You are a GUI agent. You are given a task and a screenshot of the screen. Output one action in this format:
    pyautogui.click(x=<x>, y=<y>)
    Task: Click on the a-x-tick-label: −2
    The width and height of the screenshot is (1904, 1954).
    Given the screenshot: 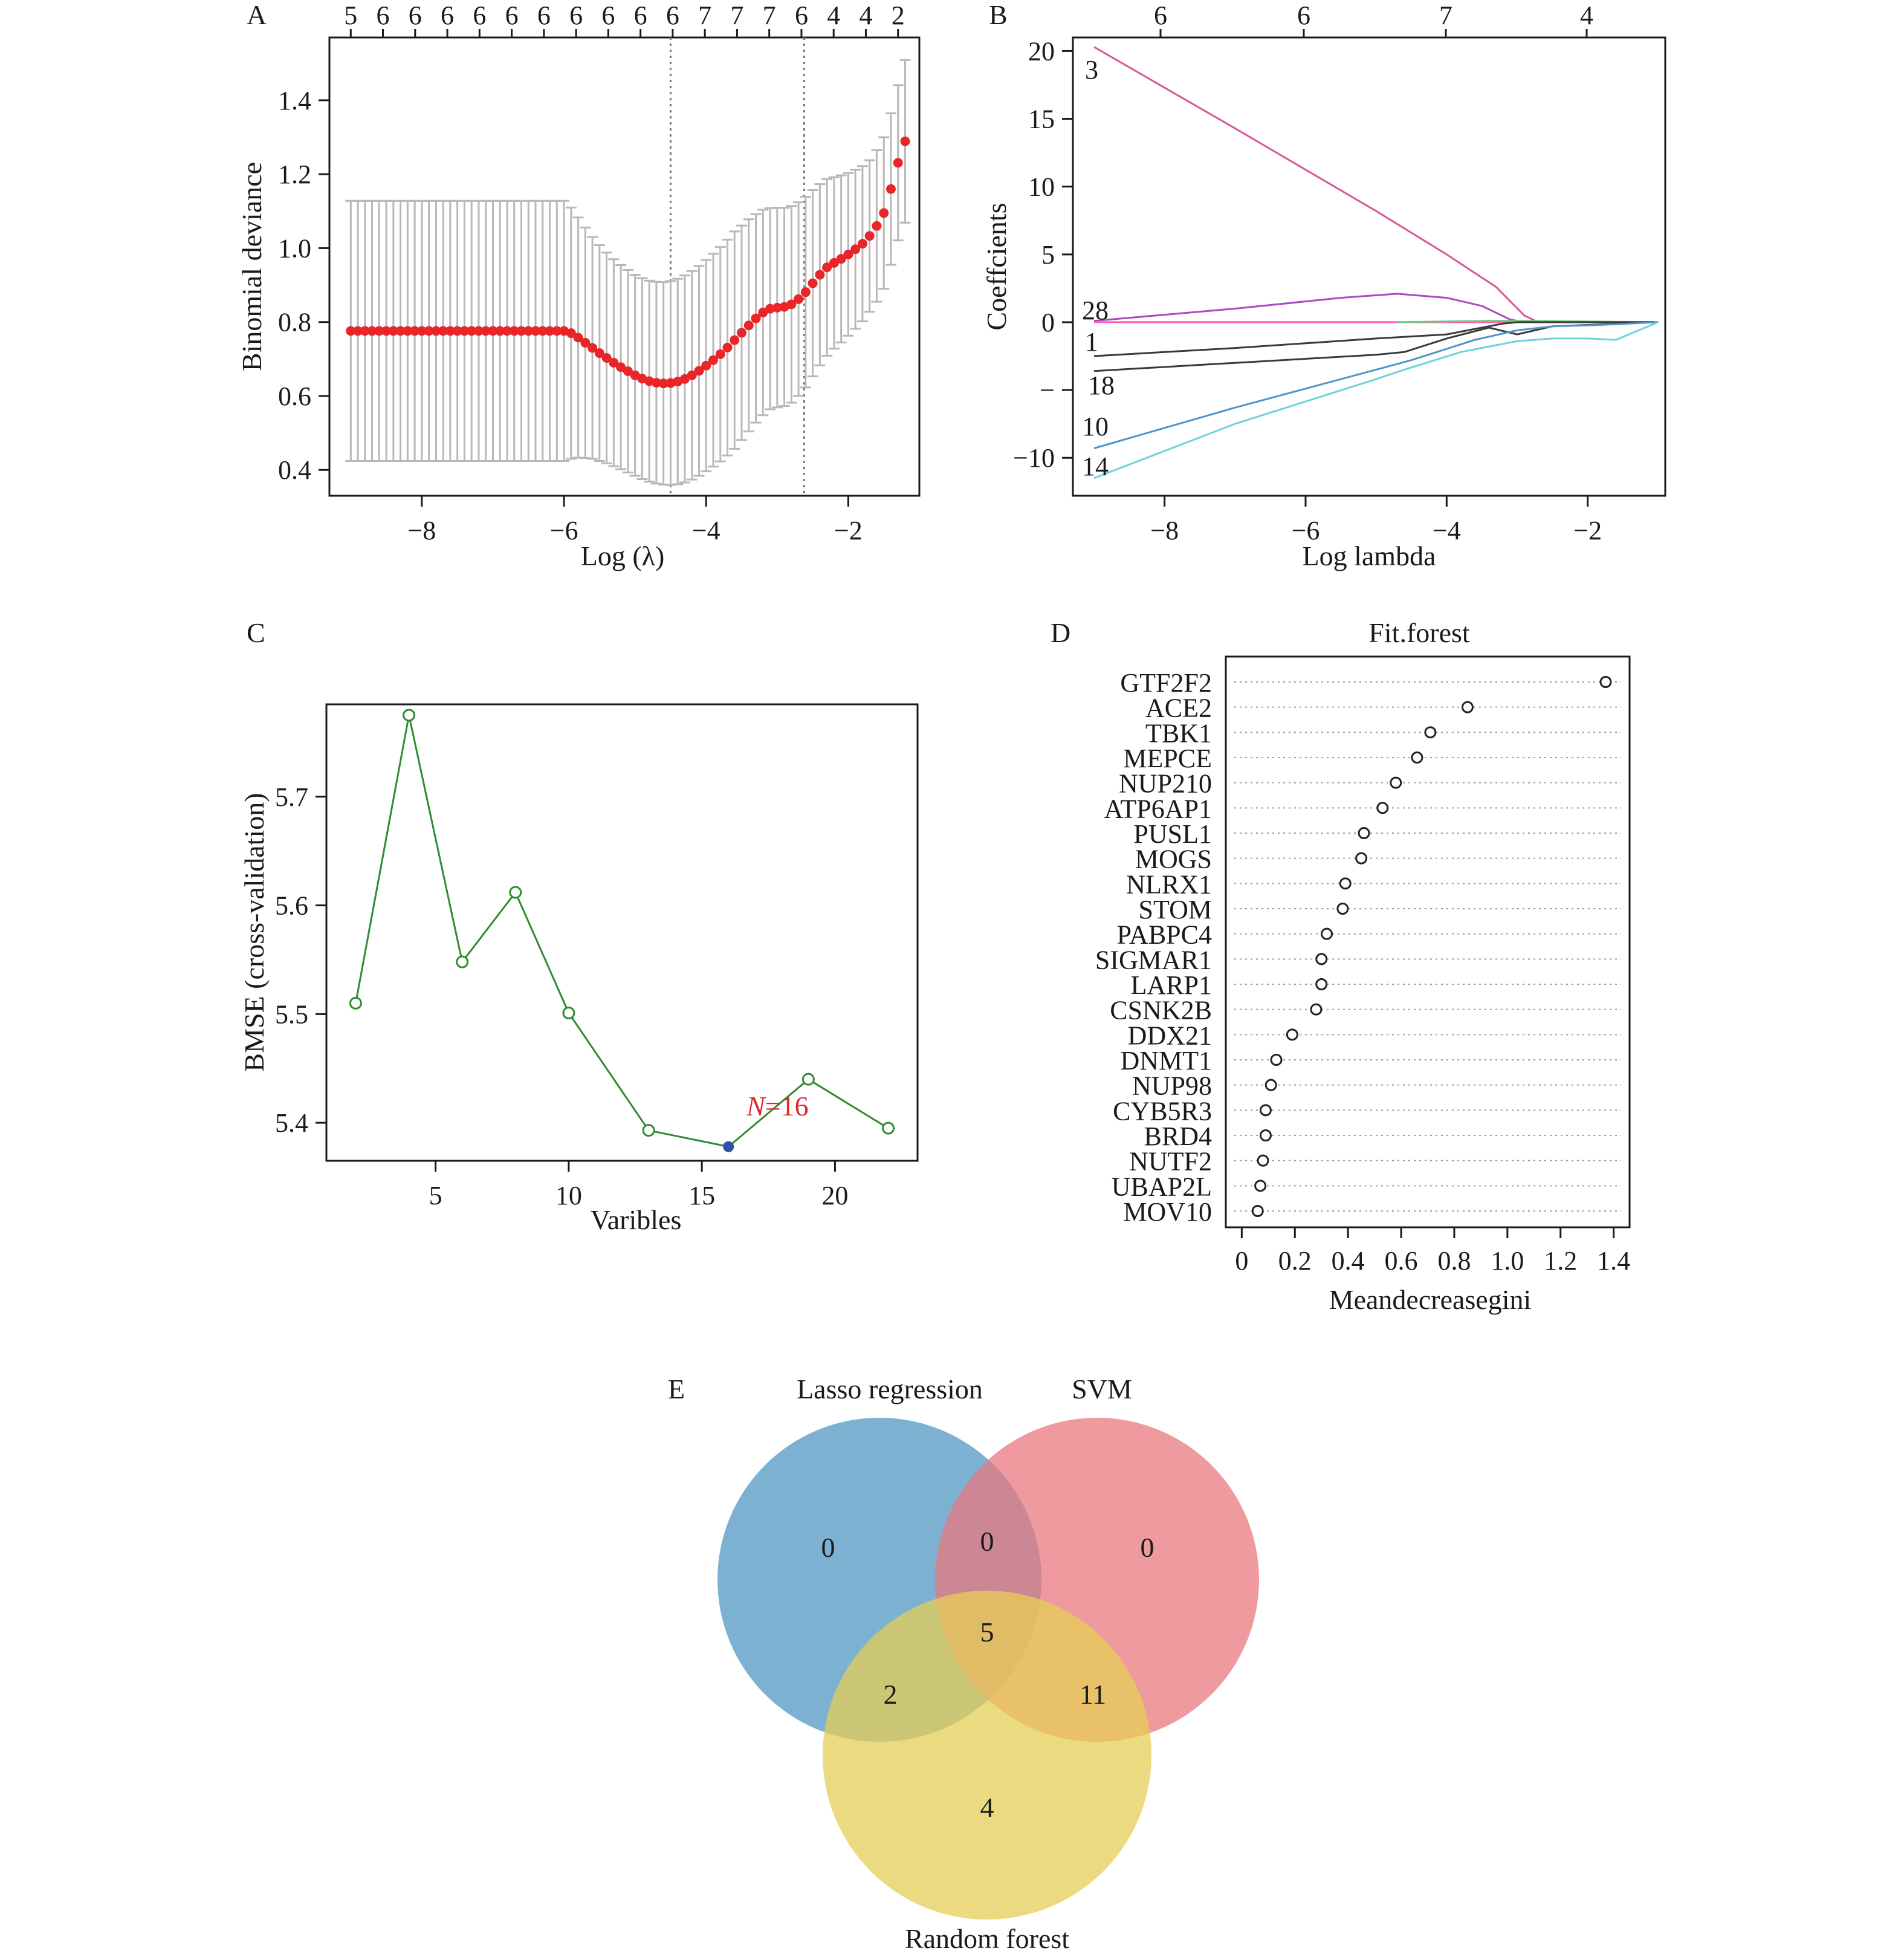 What is the action you would take?
    pyautogui.click(x=848, y=530)
    